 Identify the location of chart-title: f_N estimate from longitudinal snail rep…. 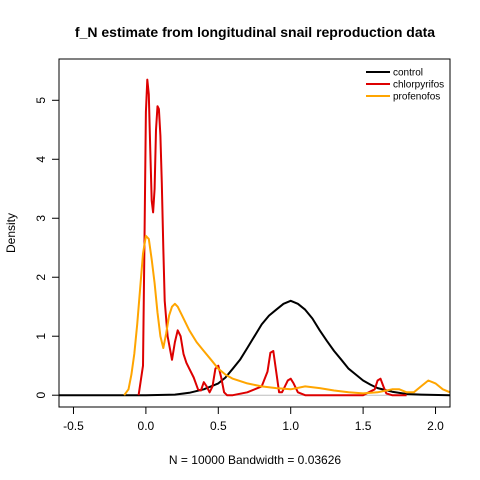
(255, 32).